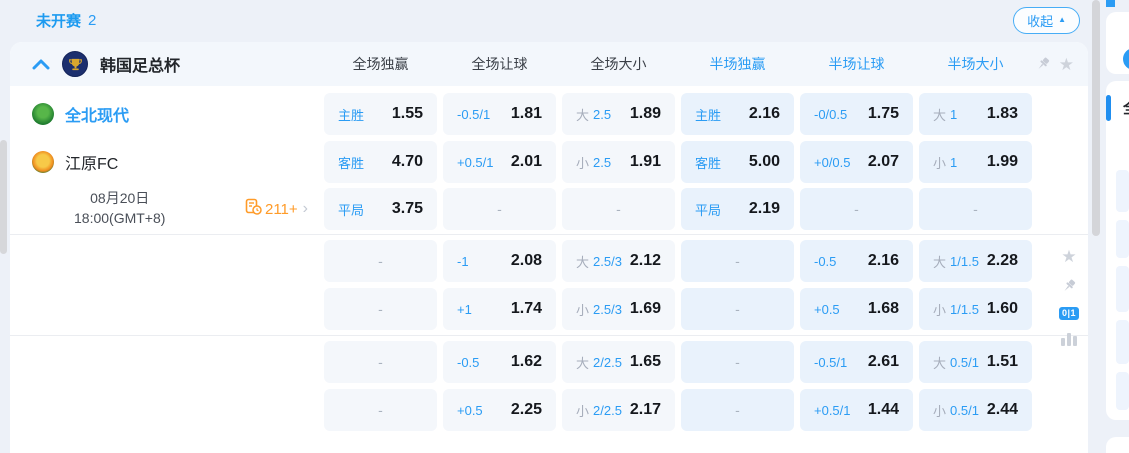 This screenshot has width=1129, height=453. What do you see at coordinates (1069, 339) in the screenshot?
I see `stats-bar-chart-icon` at bounding box center [1069, 339].